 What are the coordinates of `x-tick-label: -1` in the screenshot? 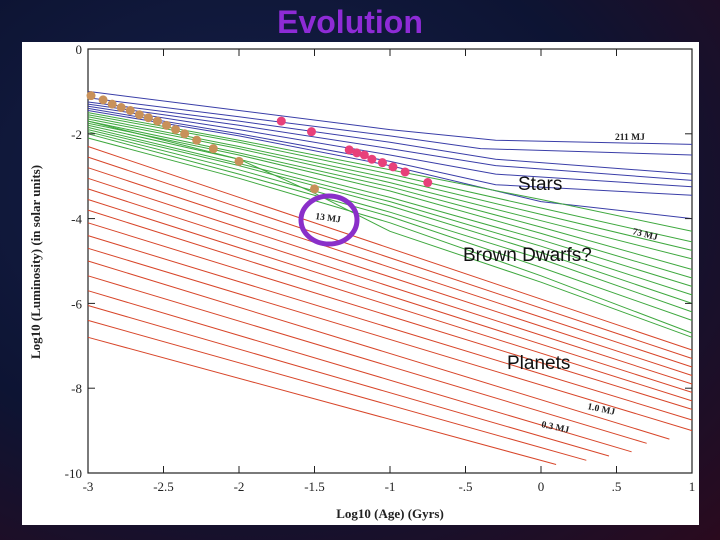 It's located at (390, 486).